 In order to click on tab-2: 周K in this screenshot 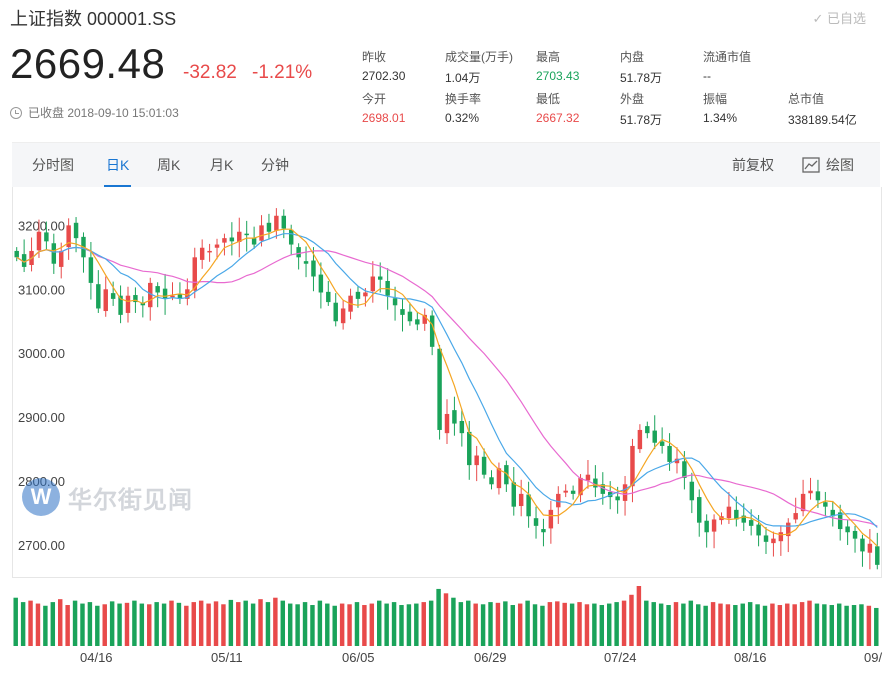, I will do `click(169, 165)`.